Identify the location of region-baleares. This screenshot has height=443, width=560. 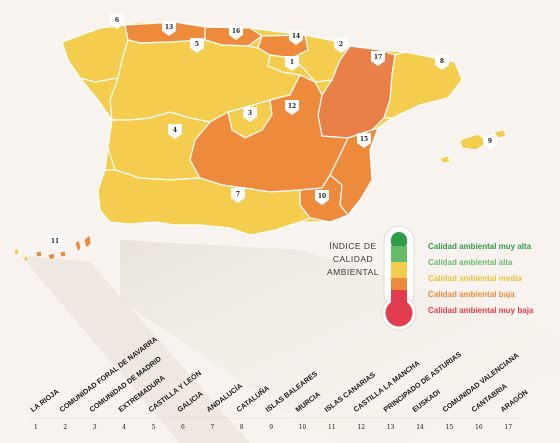
(473, 146).